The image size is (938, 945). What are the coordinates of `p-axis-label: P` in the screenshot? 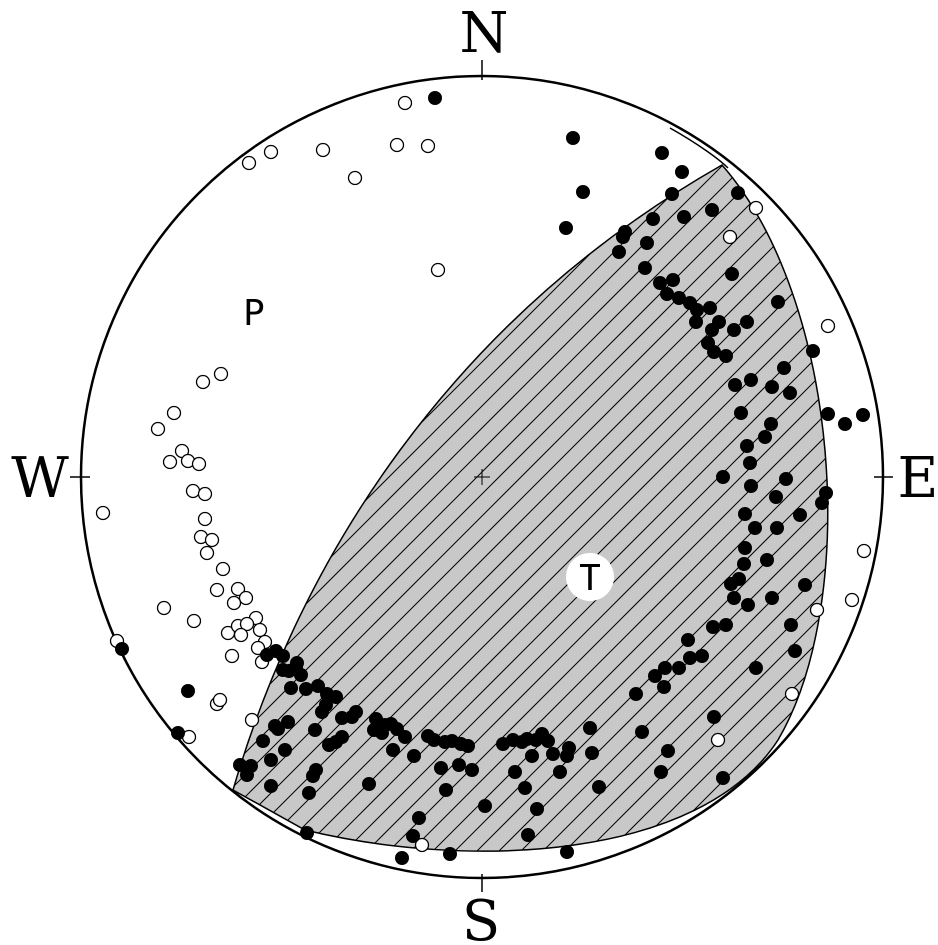 It's located at (254, 313).